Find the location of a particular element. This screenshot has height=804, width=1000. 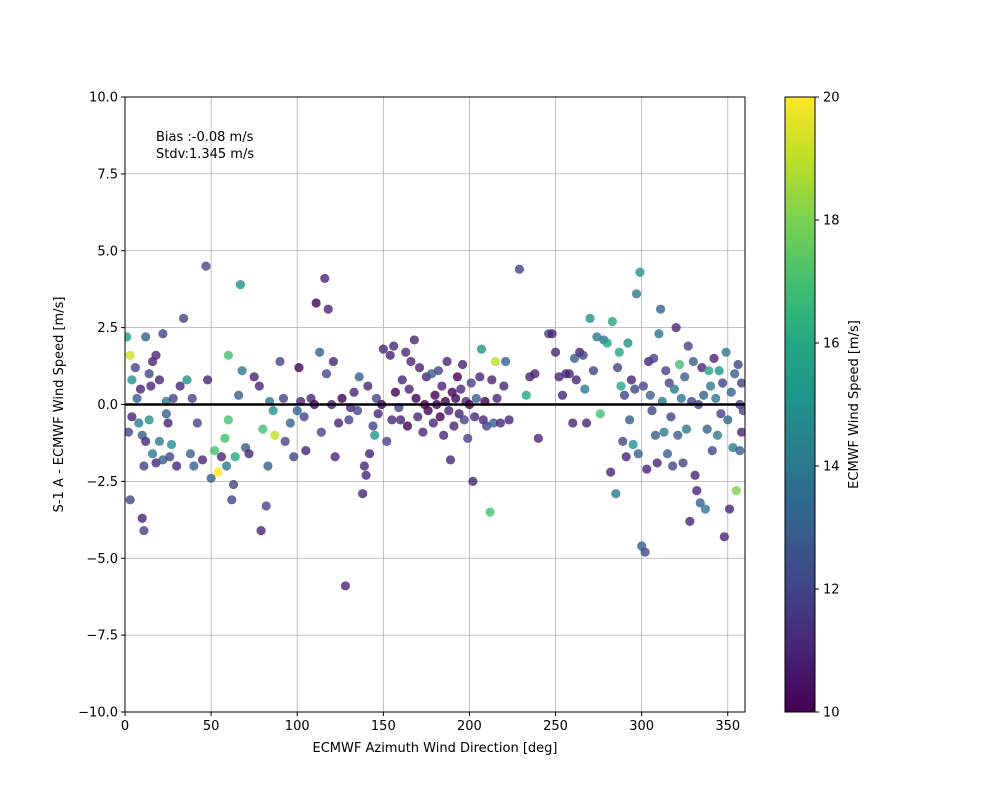

y-tick-label: 2.5 is located at coordinates (107, 328).